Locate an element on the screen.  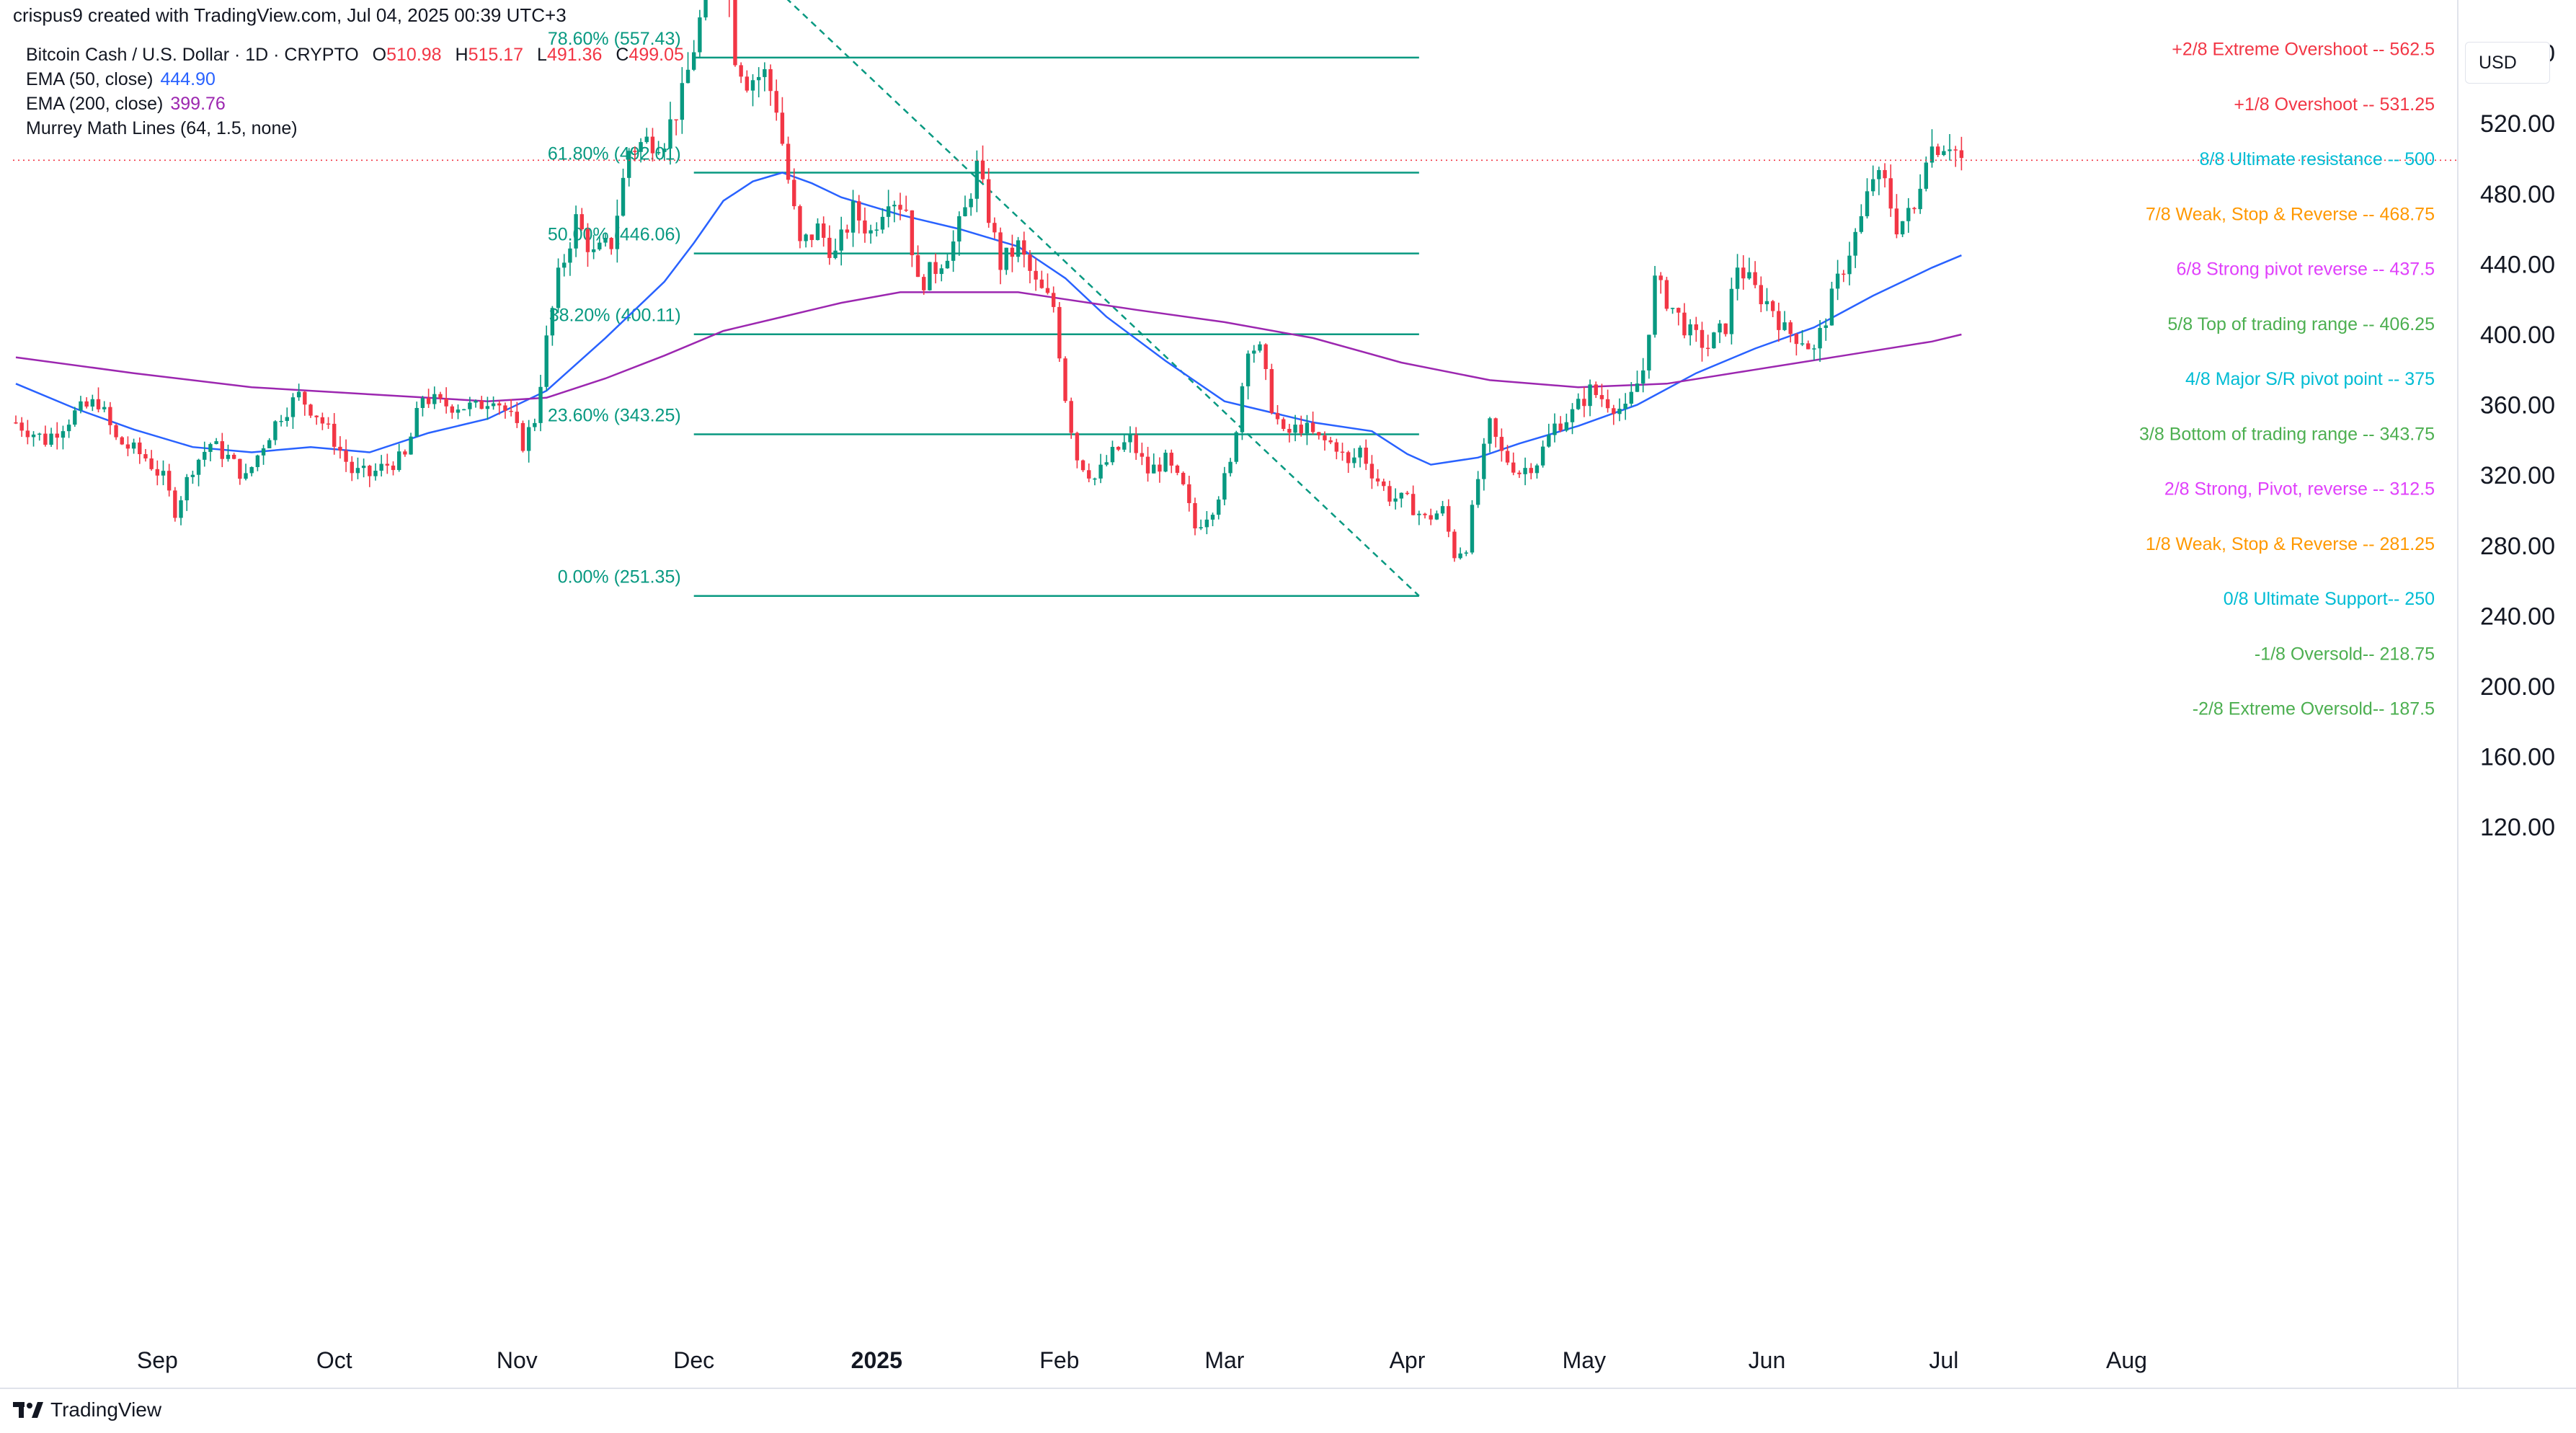
tradingview-logo: TradingView is located at coordinates (87, 1409).